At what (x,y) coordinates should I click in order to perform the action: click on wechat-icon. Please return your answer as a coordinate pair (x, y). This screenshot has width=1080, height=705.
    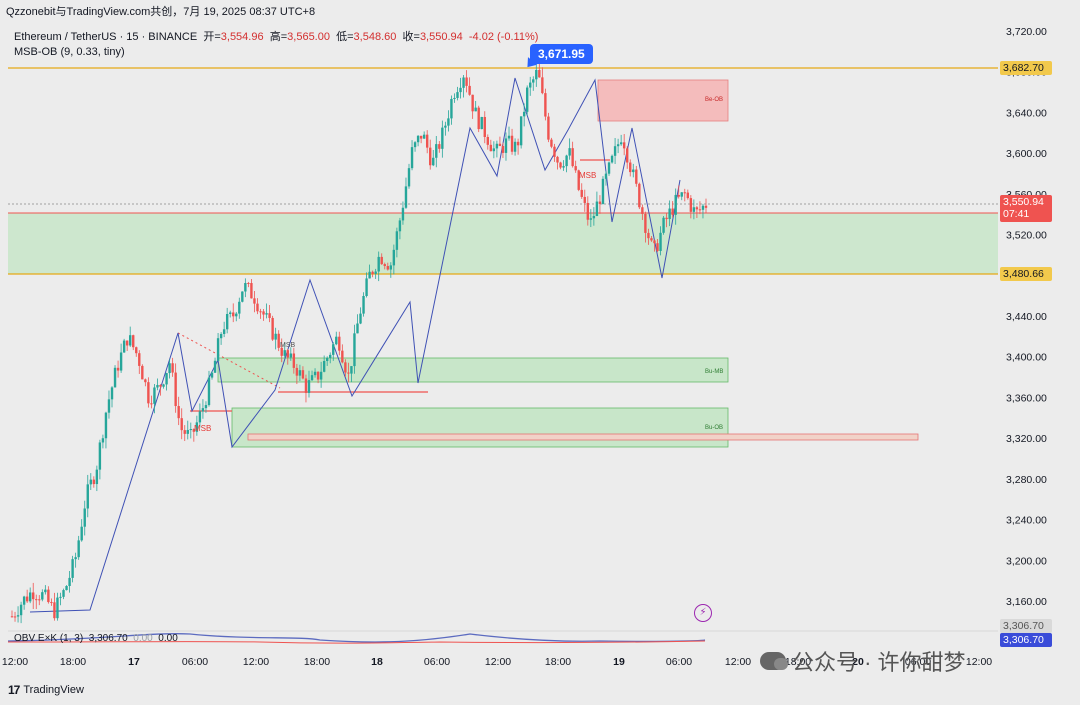
    Looking at the image, I should click on (774, 661).